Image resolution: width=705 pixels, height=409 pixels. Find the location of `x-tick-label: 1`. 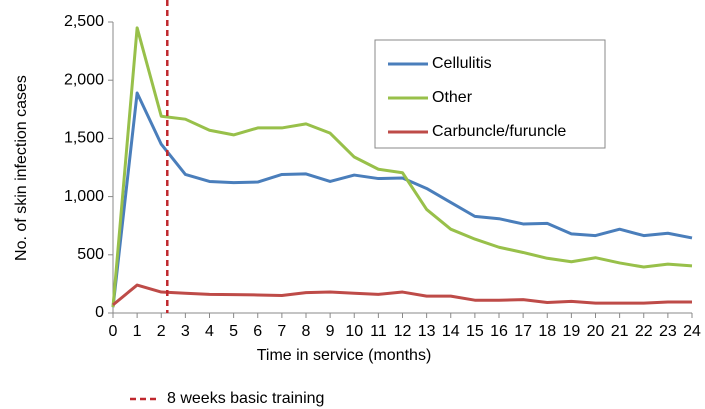

x-tick-label: 1 is located at coordinates (137, 331).